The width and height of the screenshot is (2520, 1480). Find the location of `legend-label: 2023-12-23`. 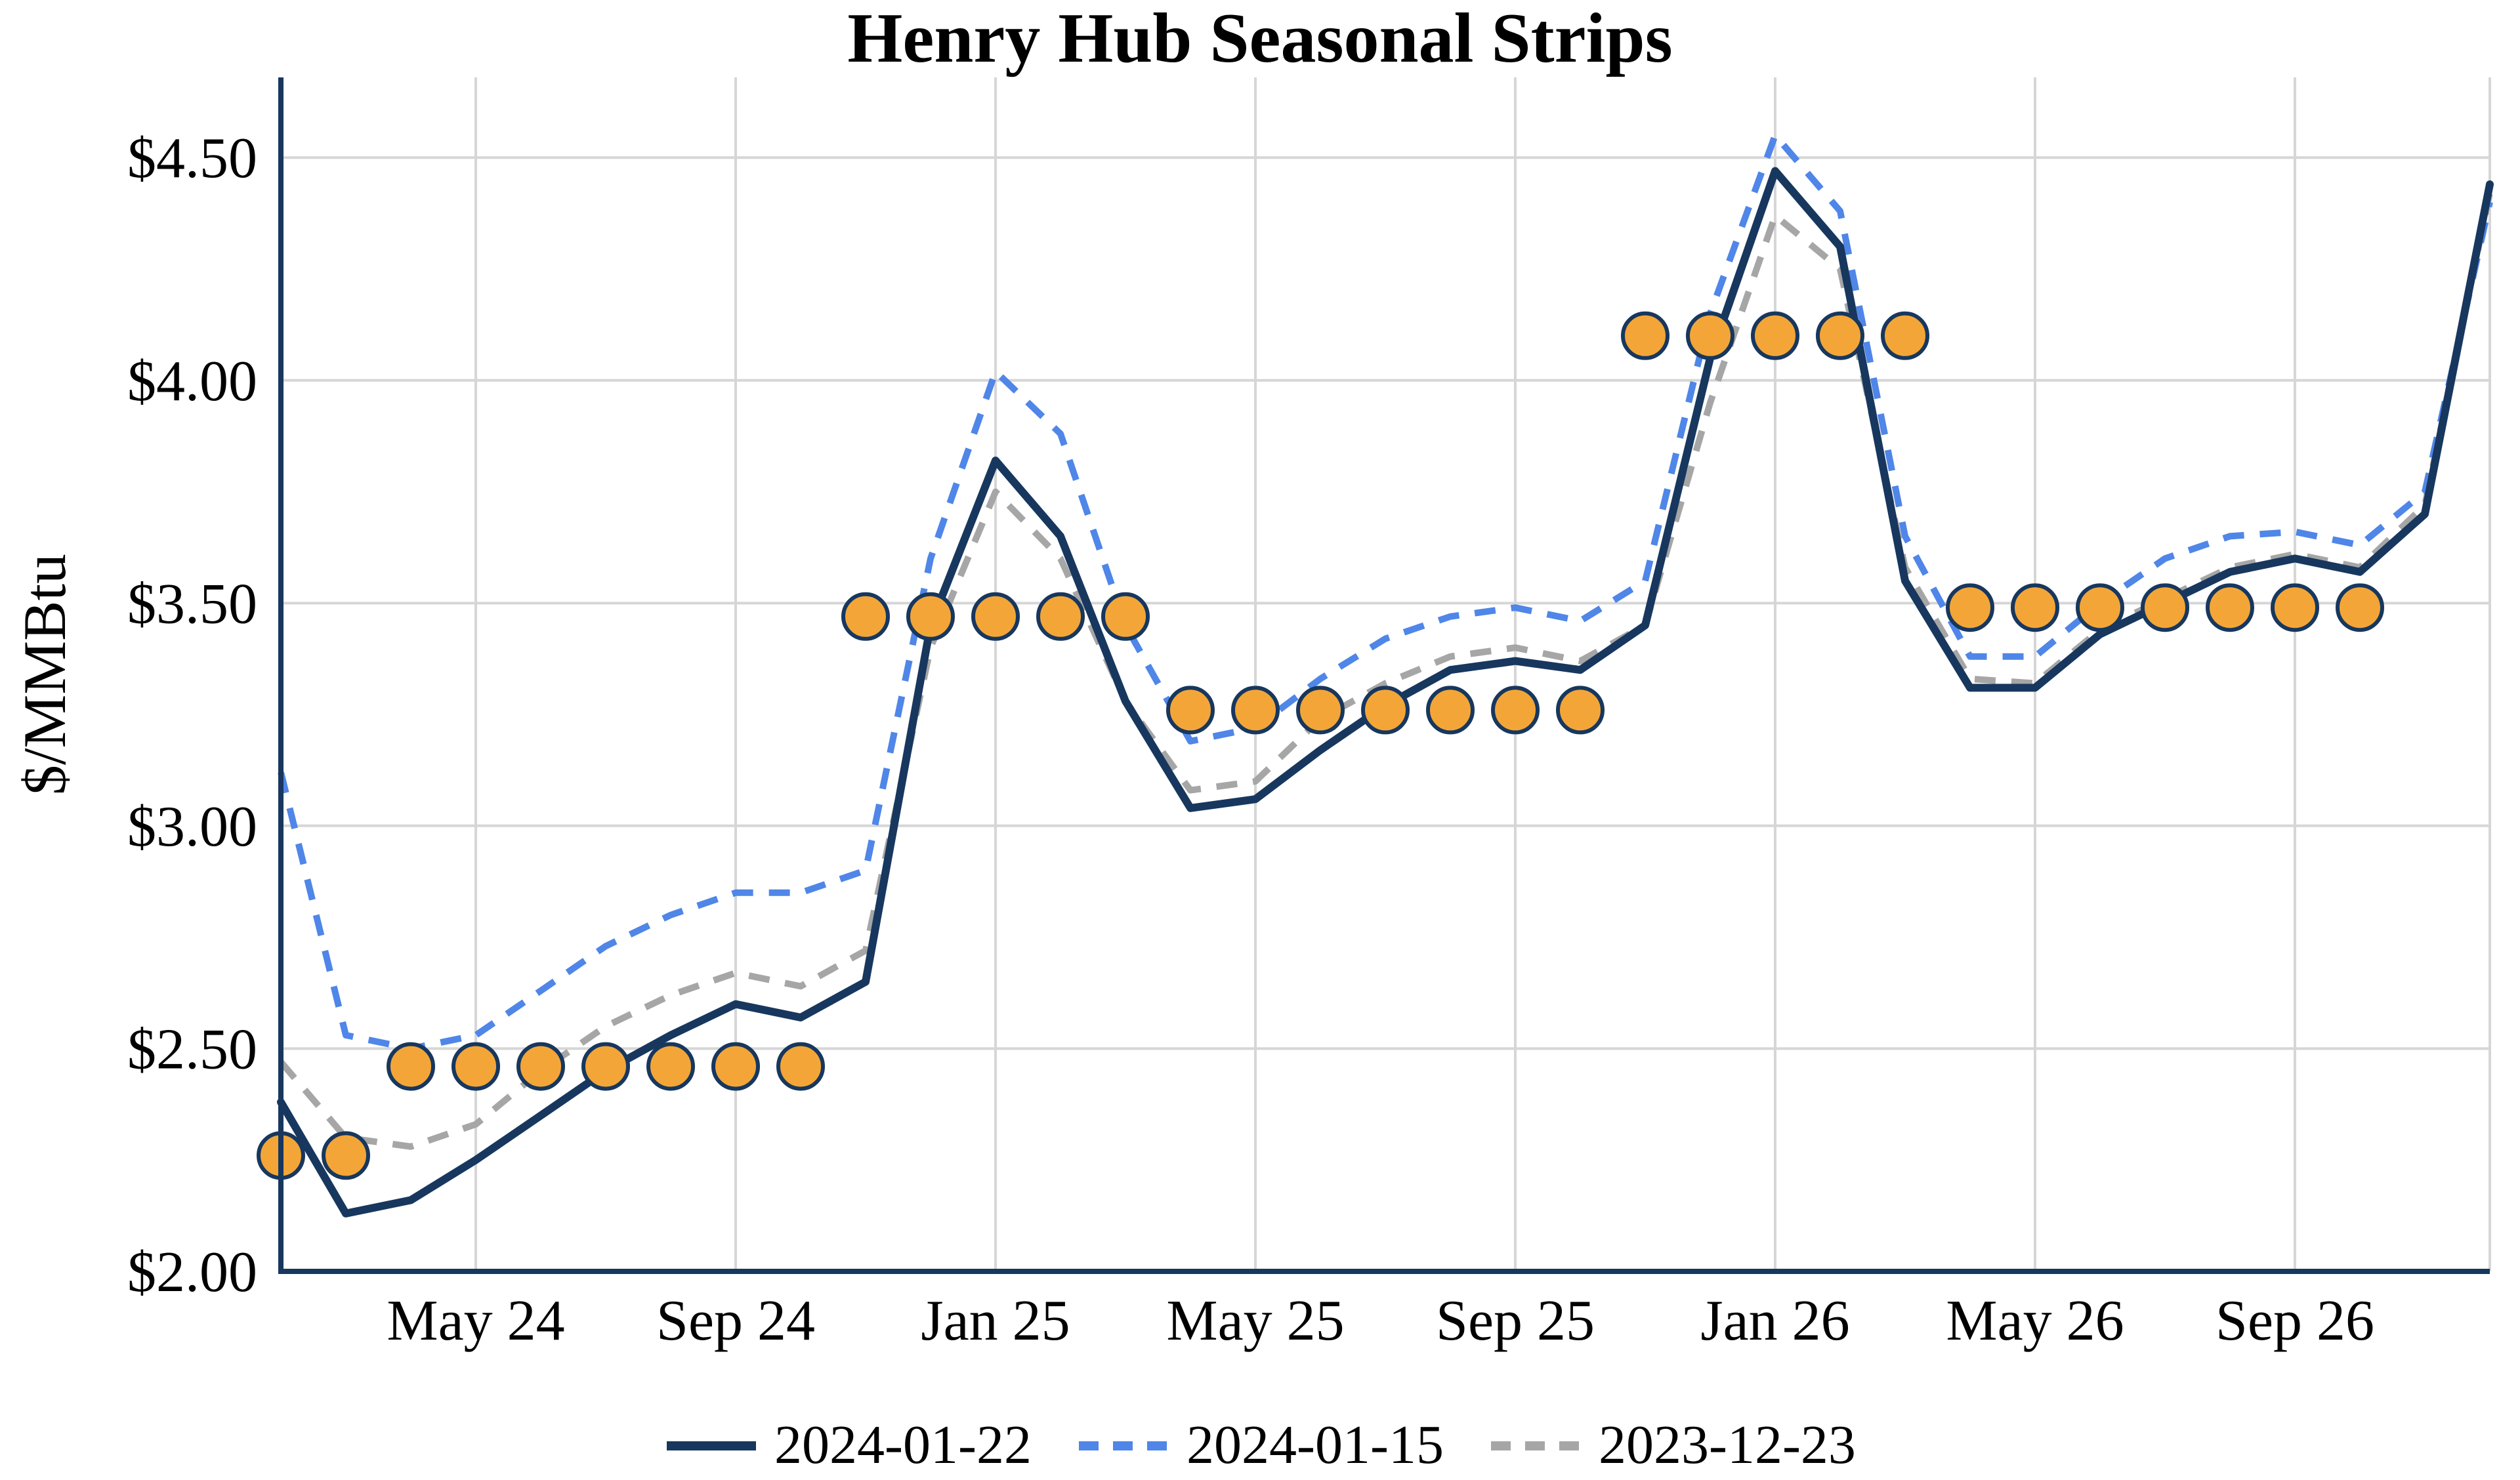

legend-label: 2023-12-23 is located at coordinates (1727, 1446).